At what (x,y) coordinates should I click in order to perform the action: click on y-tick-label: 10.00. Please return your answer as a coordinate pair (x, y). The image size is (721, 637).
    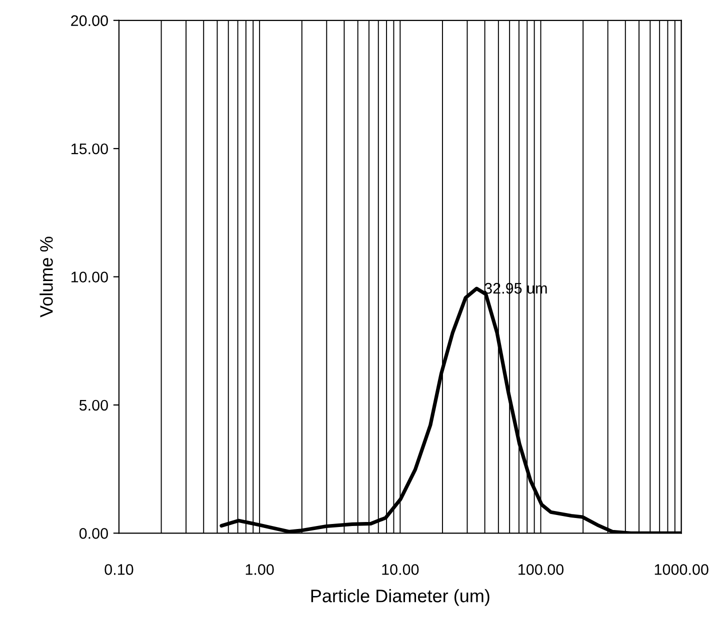
    Looking at the image, I should click on (89, 277).